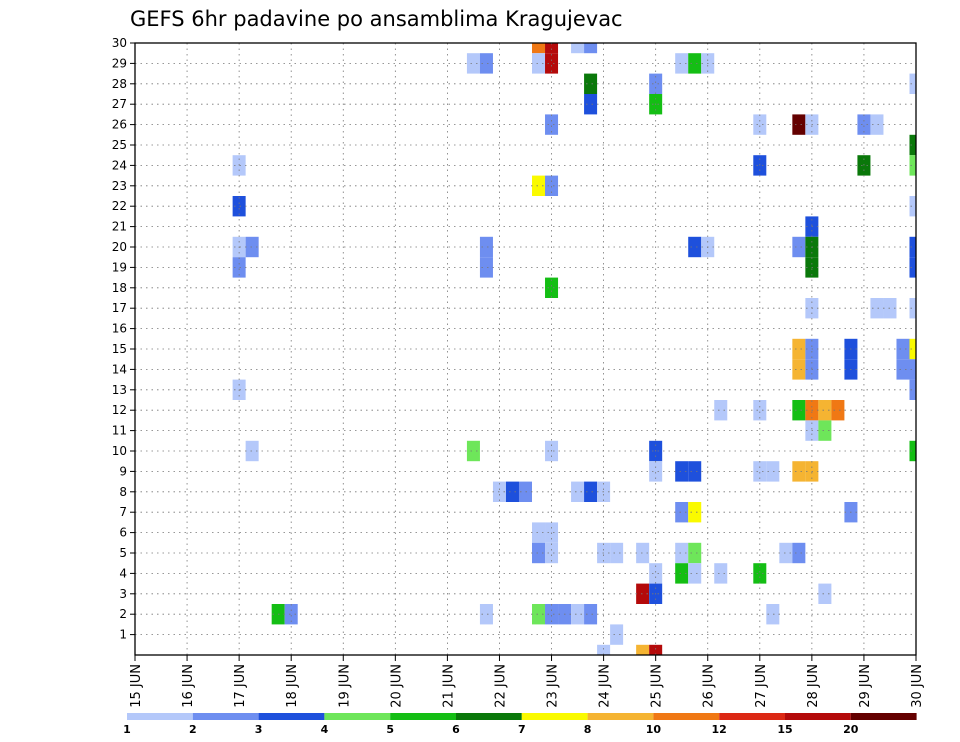  Describe the element at coordinates (865, 686) in the screenshot. I see `x-tick-label: 29 JUN` at that location.